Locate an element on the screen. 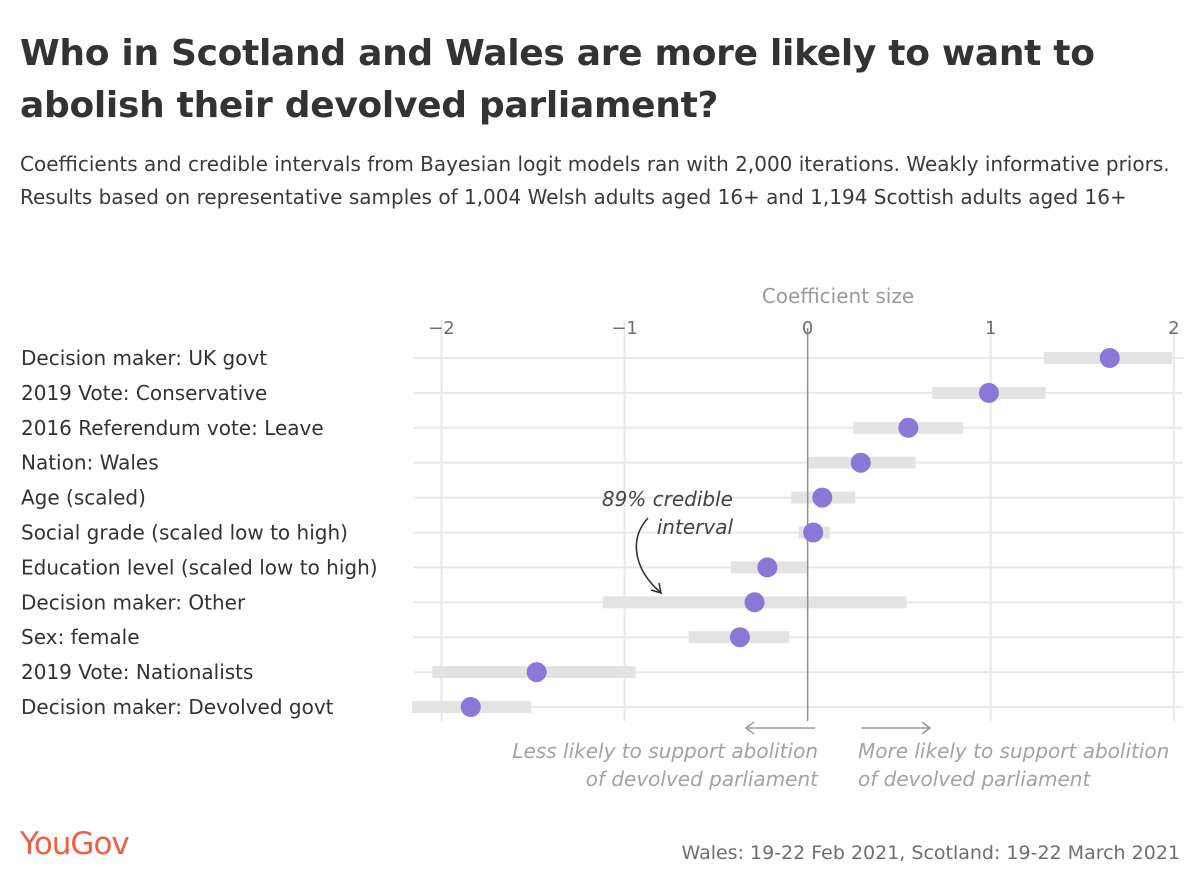 The height and width of the screenshot is (882, 1200). row-label: 2016 Referendum vote: Leave is located at coordinates (172, 428).